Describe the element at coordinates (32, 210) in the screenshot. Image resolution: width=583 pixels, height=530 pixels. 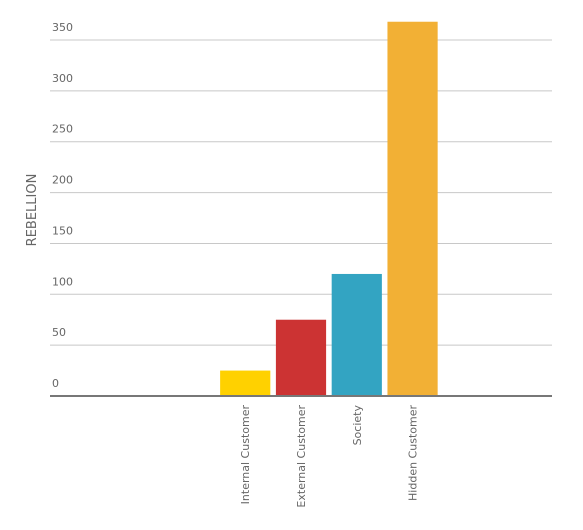
I see `y-axis-label: REBELLION` at that location.